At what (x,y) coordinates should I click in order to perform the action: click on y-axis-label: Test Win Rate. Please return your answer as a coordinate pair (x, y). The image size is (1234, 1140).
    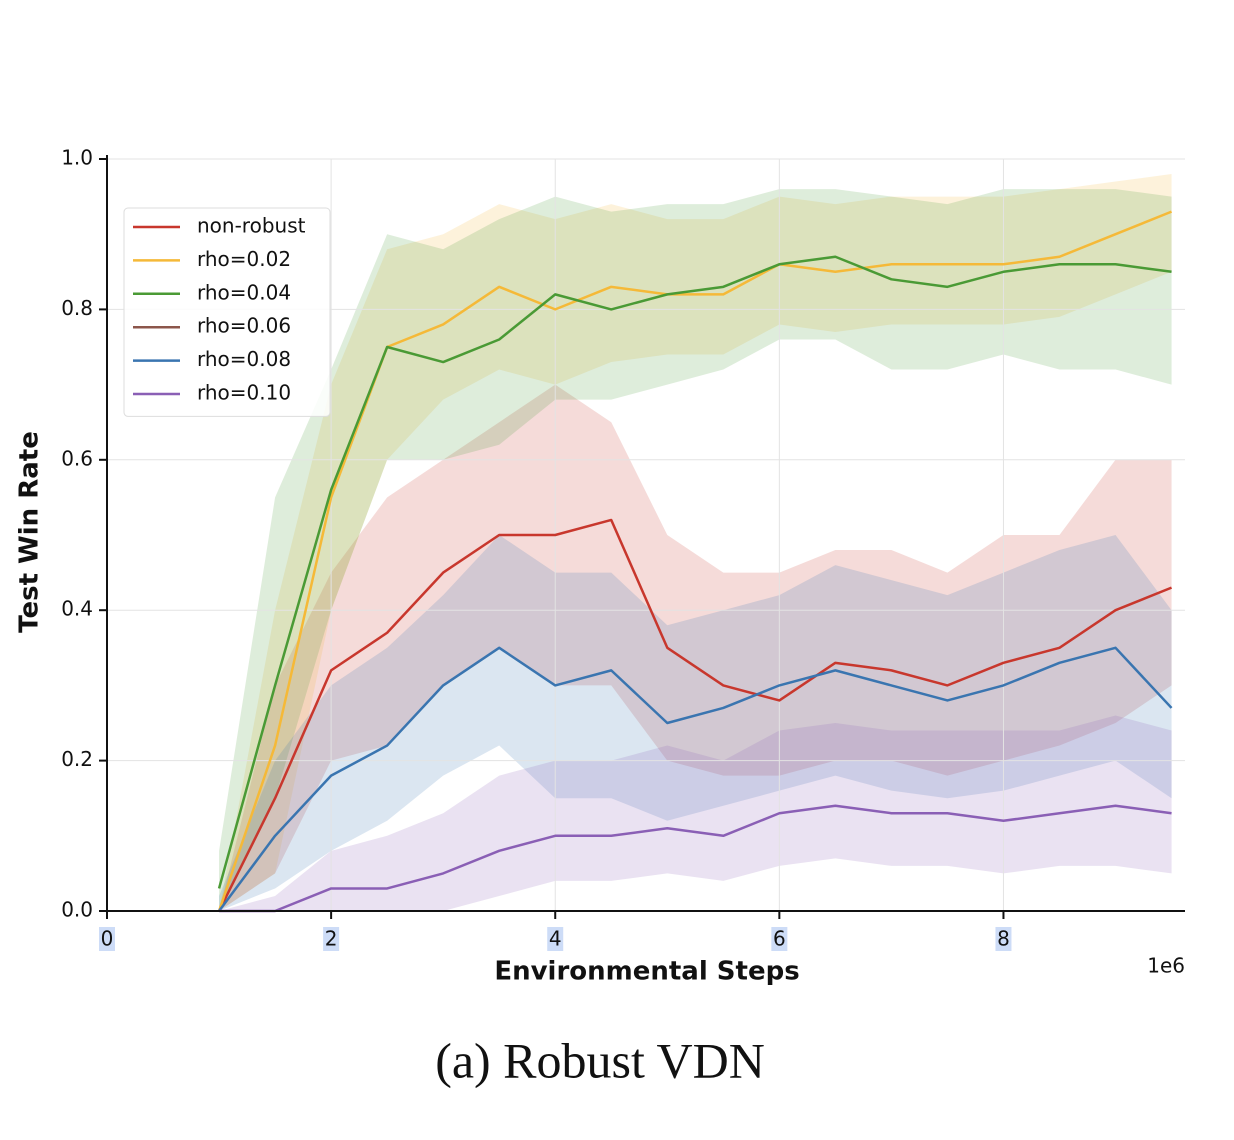
    Looking at the image, I should click on (30, 532).